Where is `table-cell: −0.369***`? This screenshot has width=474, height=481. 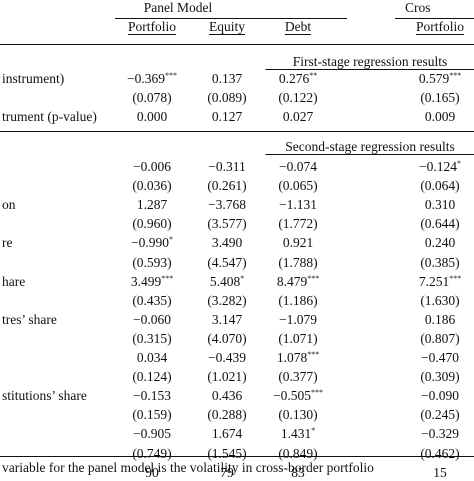 table-cell: −0.369*** is located at coordinates (152, 79).